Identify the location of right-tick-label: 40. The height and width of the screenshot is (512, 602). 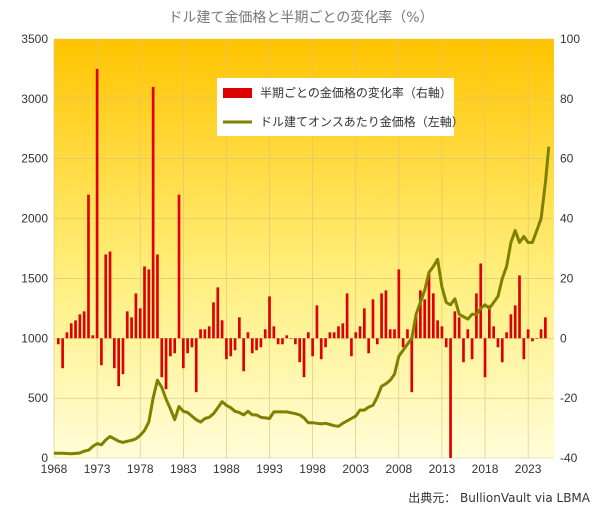
(567, 219).